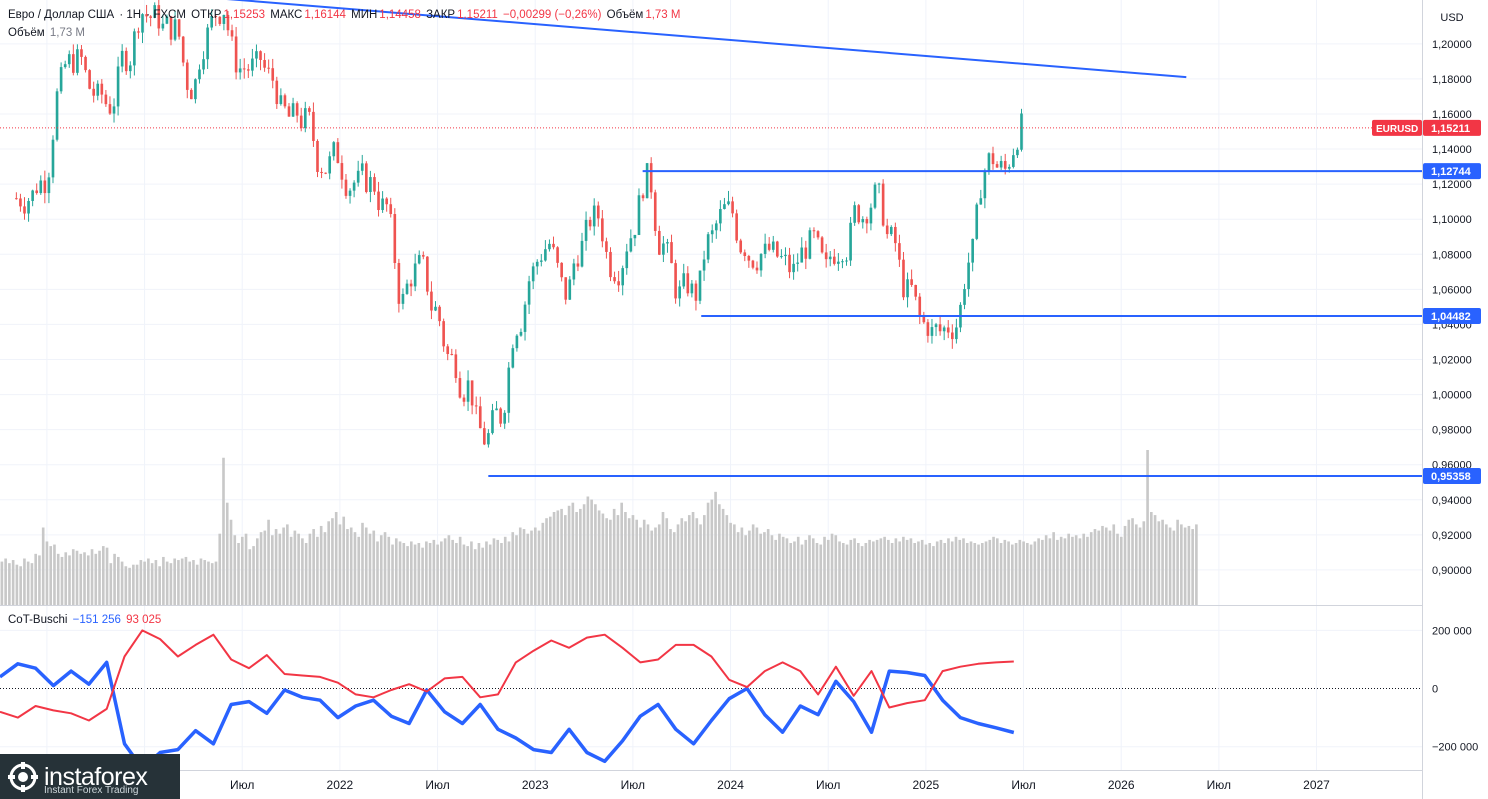 The height and width of the screenshot is (799, 1488). What do you see at coordinates (23, 776) in the screenshot?
I see `instaforex-logo-icon` at bounding box center [23, 776].